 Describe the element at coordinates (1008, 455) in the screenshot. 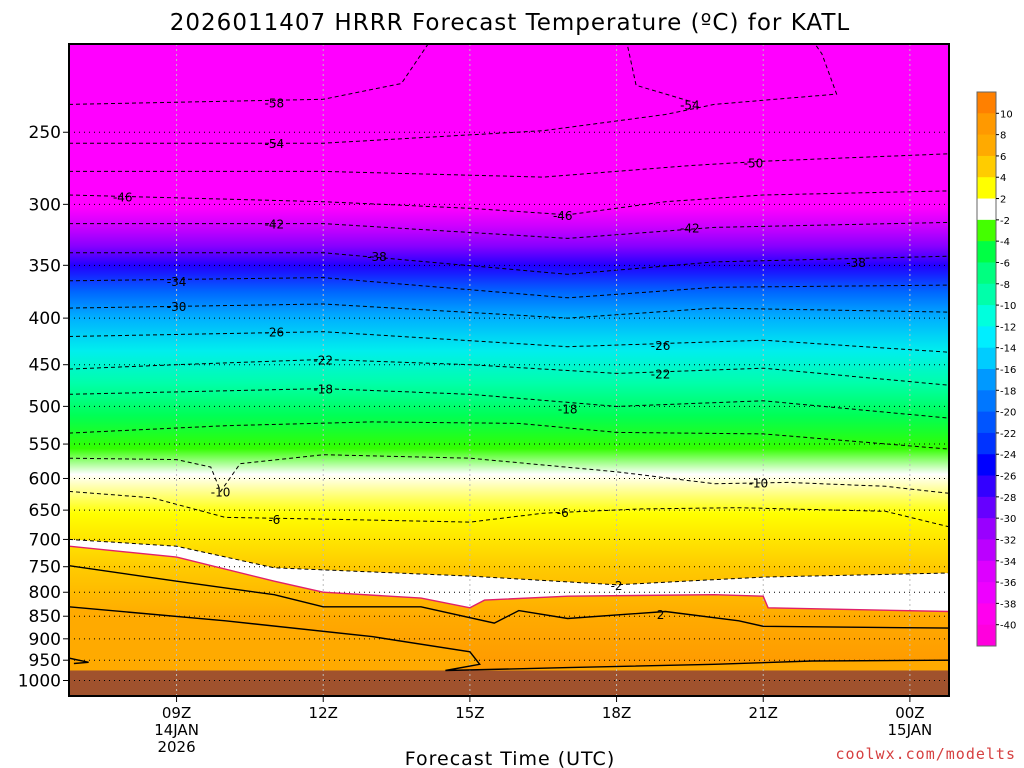

I see `colorbar-label: -24` at that location.